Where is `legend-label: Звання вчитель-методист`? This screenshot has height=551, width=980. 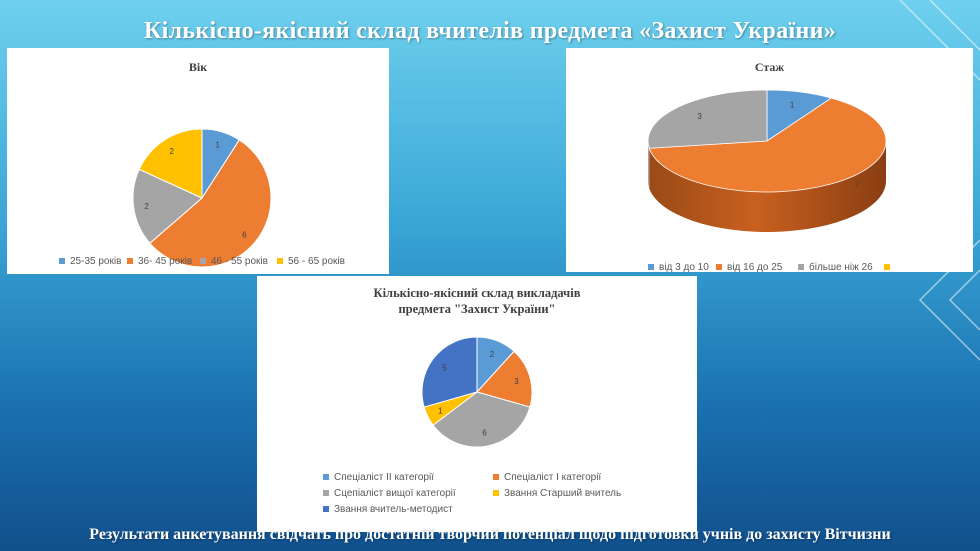 legend-label: Звання вчитель-методист is located at coordinates (393, 509).